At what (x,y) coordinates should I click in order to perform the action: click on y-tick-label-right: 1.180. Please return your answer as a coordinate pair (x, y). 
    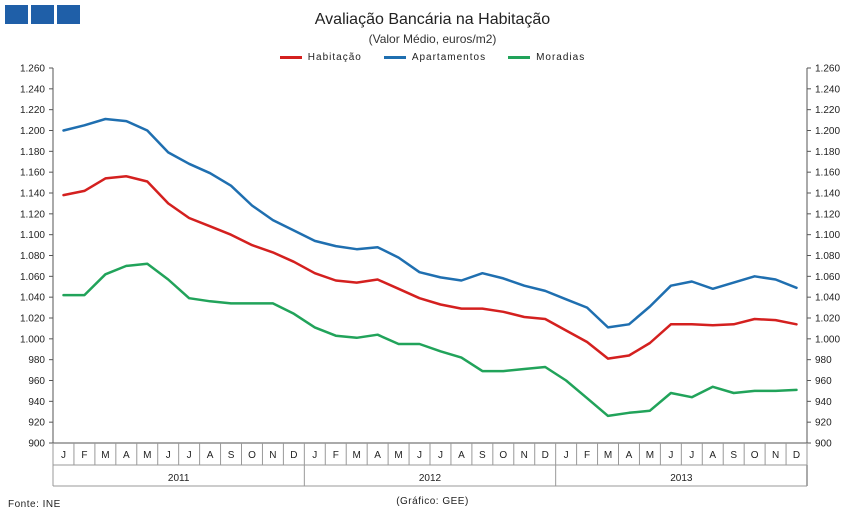
    Looking at the image, I should click on (827, 152).